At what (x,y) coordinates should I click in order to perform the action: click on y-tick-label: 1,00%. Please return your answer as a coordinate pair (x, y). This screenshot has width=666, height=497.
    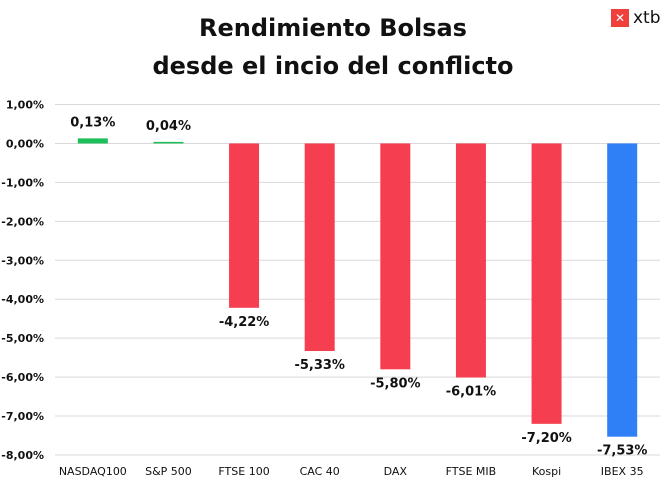
    Looking at the image, I should click on (25, 105).